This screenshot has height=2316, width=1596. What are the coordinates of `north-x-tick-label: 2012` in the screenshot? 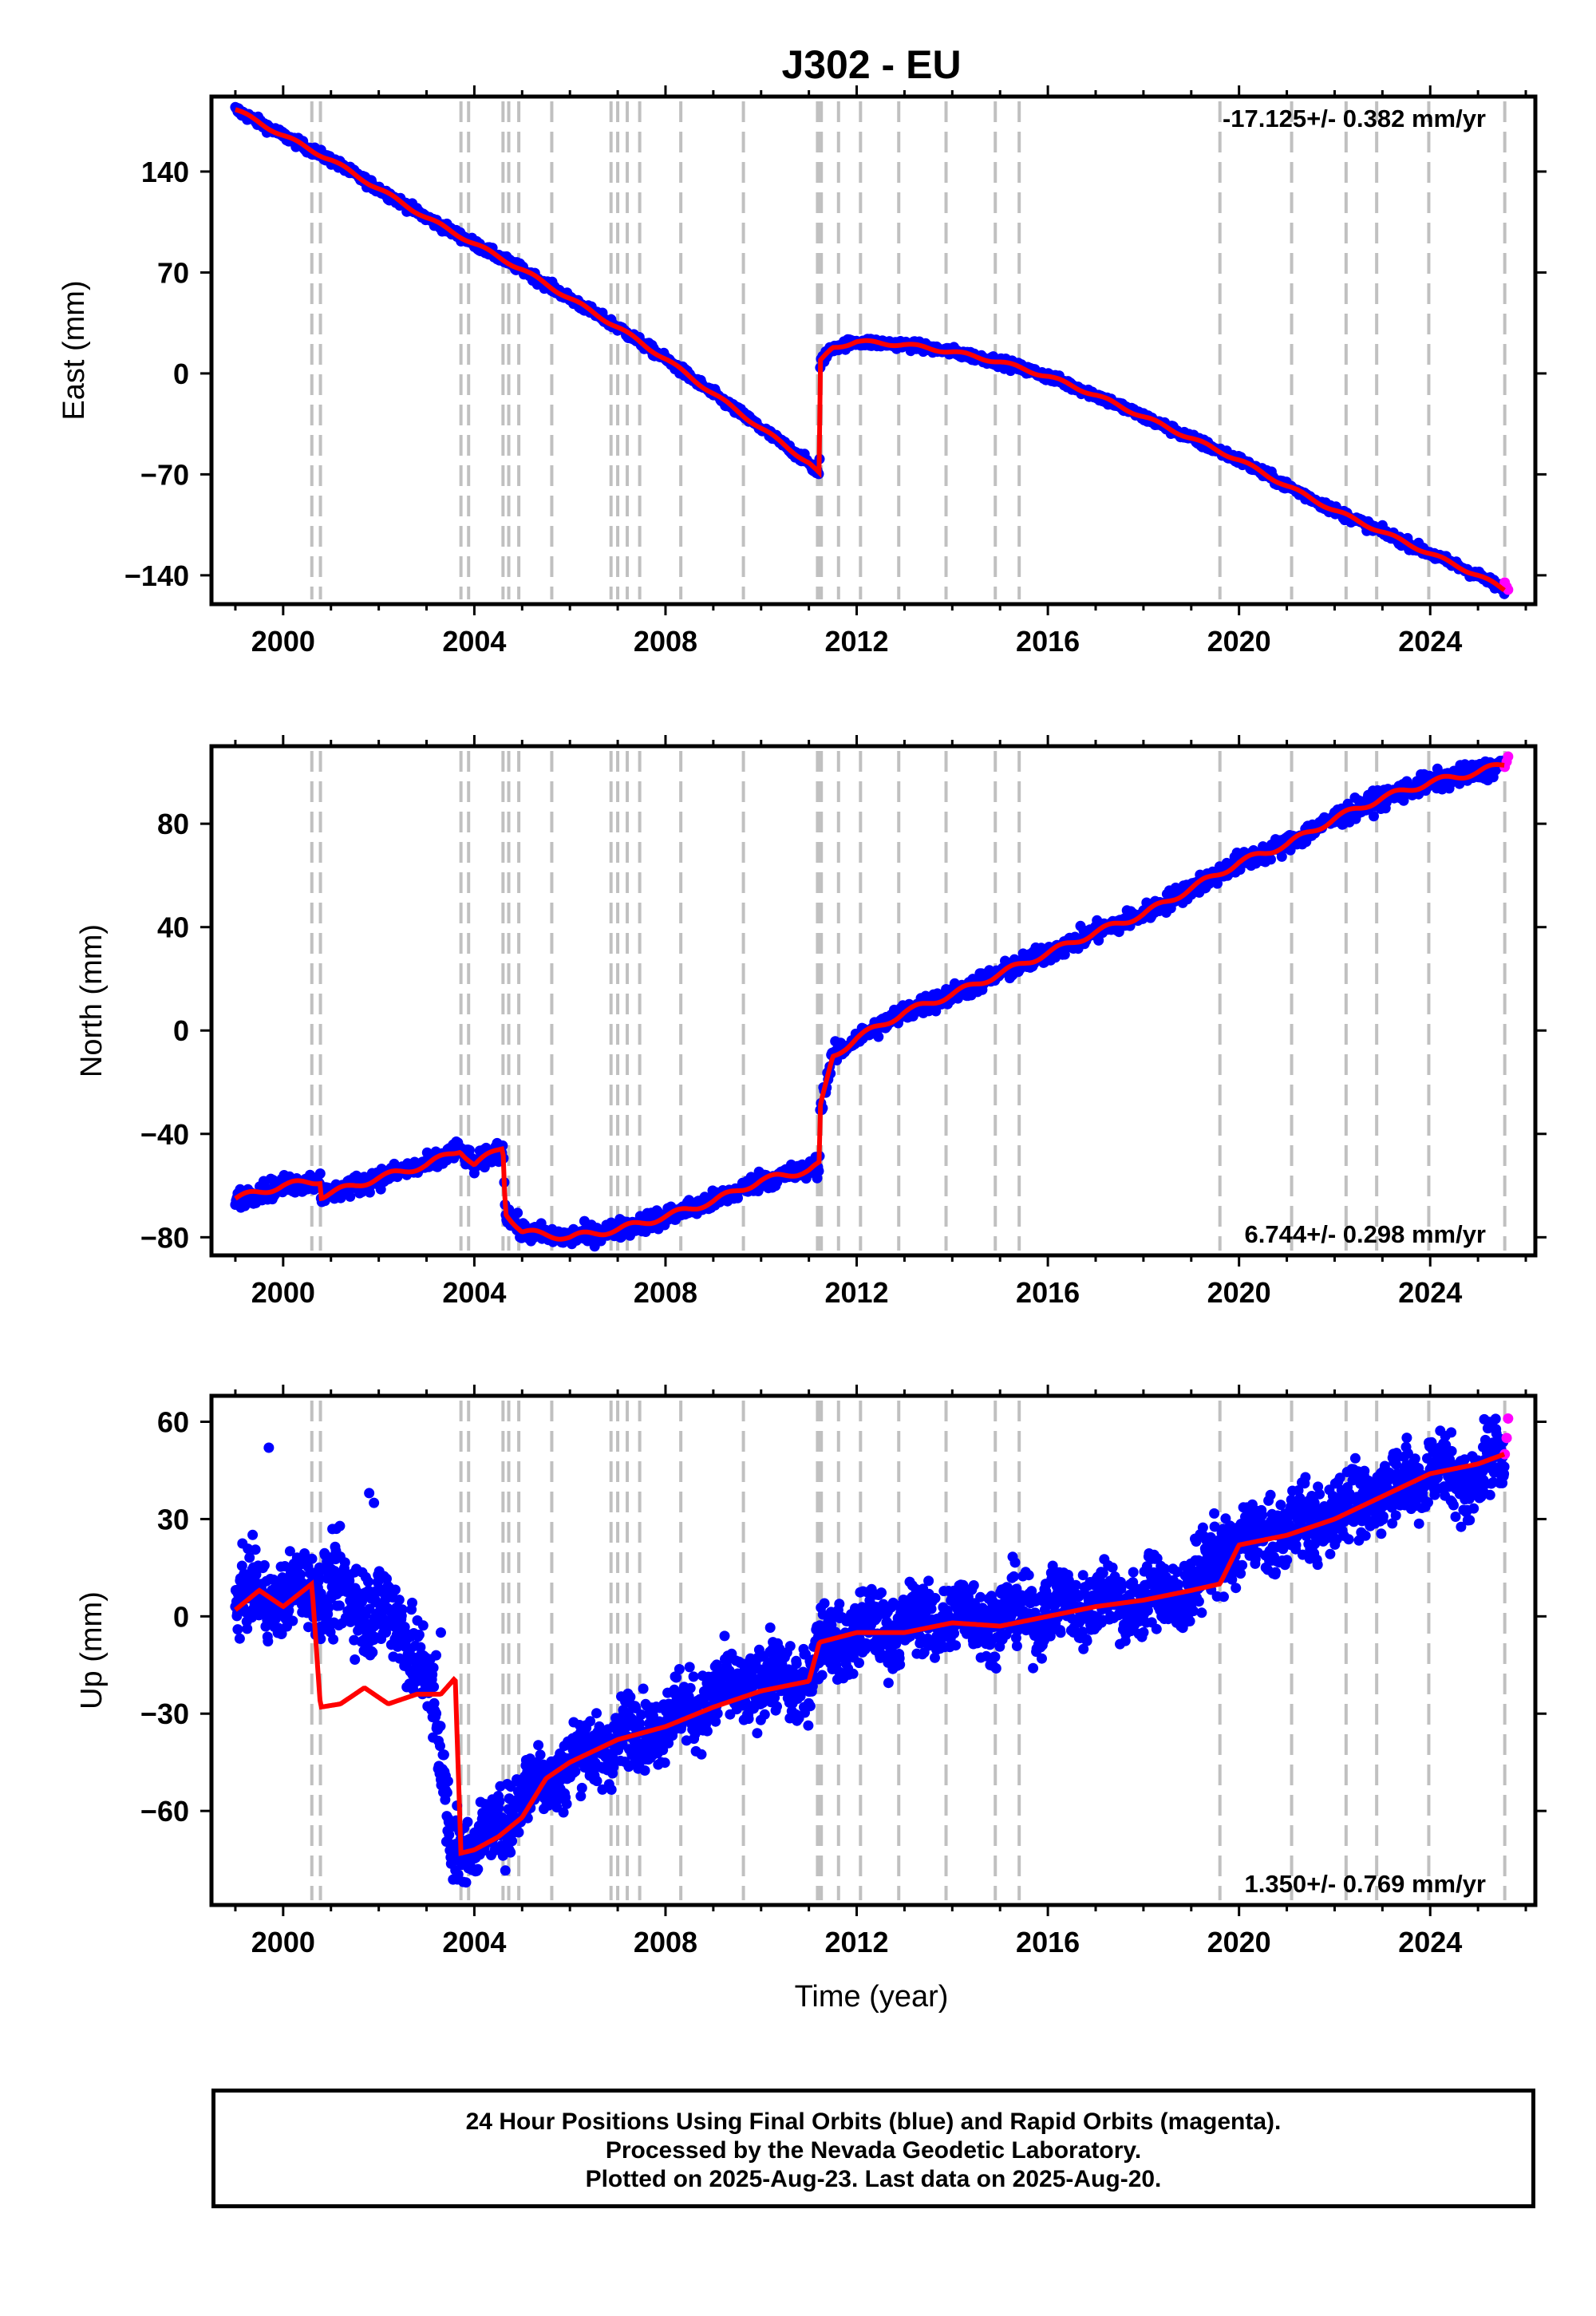 It's located at (856, 1292).